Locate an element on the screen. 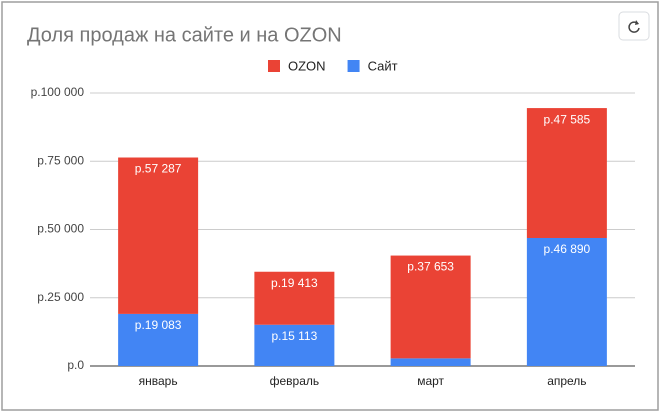  data-label: р.19 413 is located at coordinates (294, 283).